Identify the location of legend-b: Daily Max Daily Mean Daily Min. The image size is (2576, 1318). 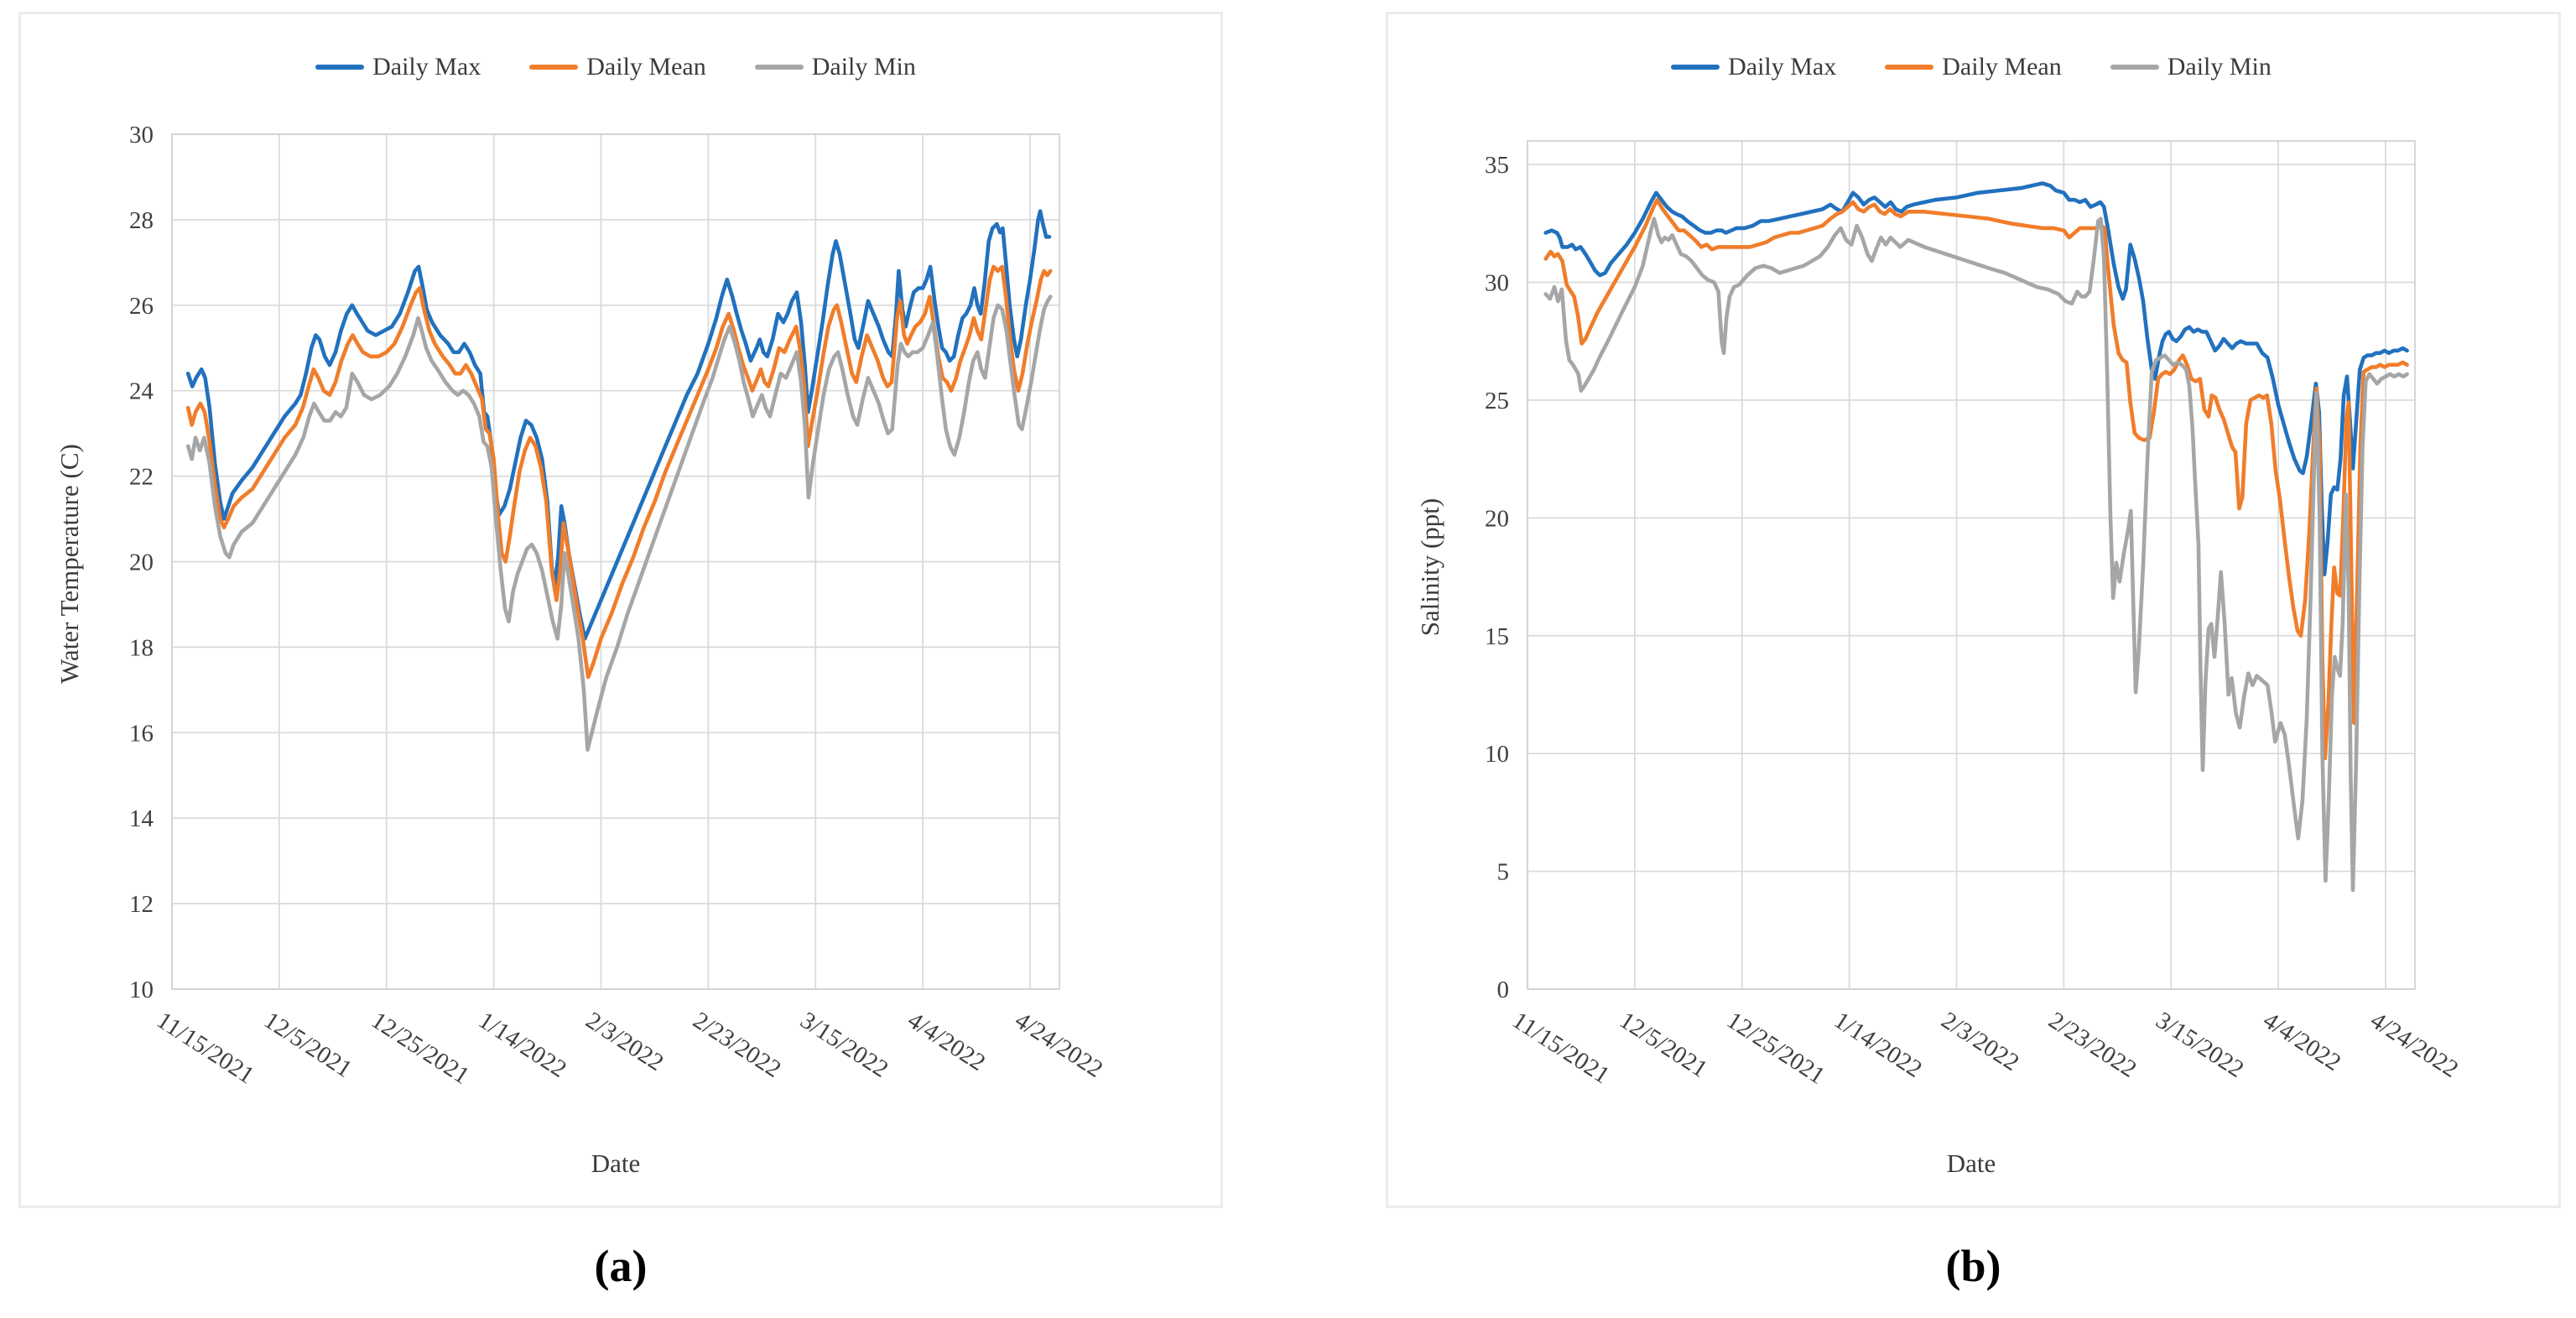
(1971, 67).